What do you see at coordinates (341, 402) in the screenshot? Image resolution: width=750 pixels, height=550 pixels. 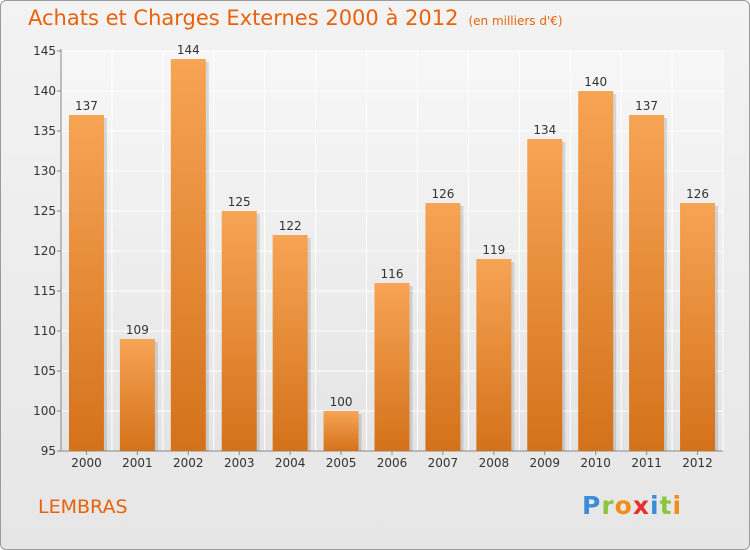 I see `bar-value-label: 100` at bounding box center [341, 402].